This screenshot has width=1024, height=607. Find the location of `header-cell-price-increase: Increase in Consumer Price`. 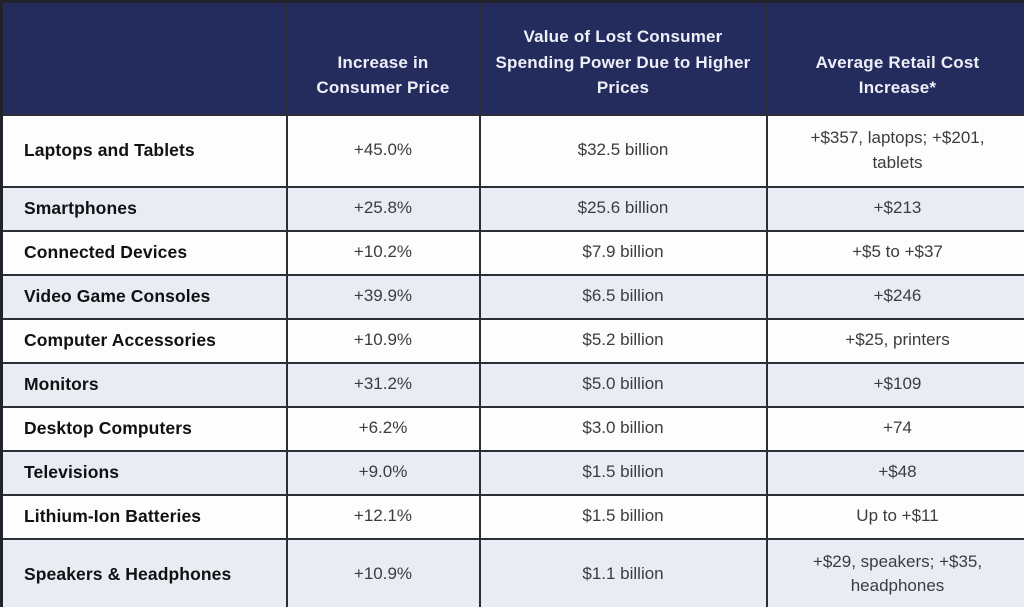

header-cell-price-increase: Increase in Consumer Price is located at coordinates (383, 58).